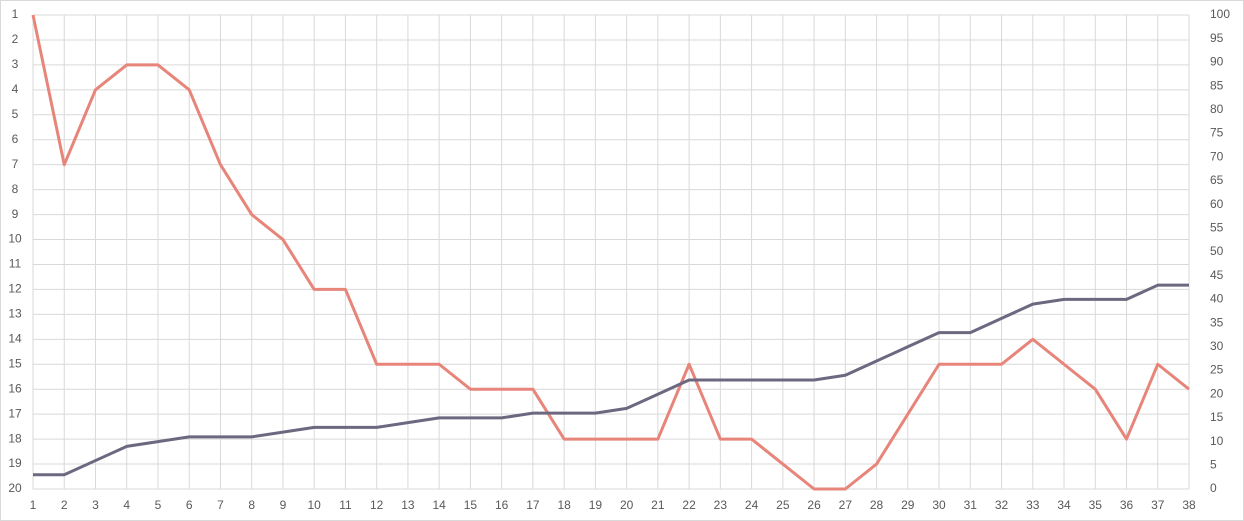 The image size is (1244, 521). What do you see at coordinates (1220, 14) in the screenshot?
I see `y2-tick-label: 100` at bounding box center [1220, 14].